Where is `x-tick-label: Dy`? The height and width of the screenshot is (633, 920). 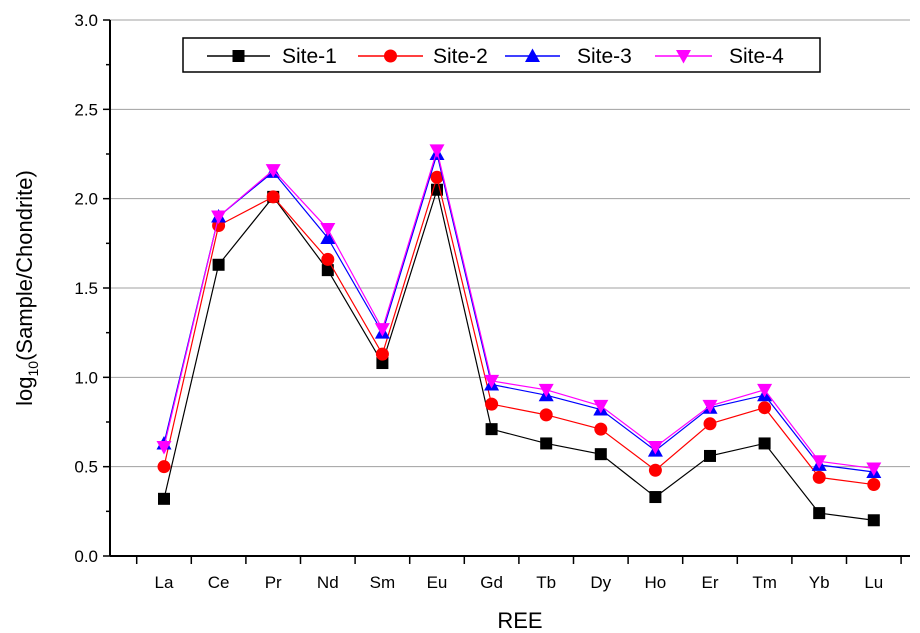 x-tick-label: Dy is located at coordinates (600, 582).